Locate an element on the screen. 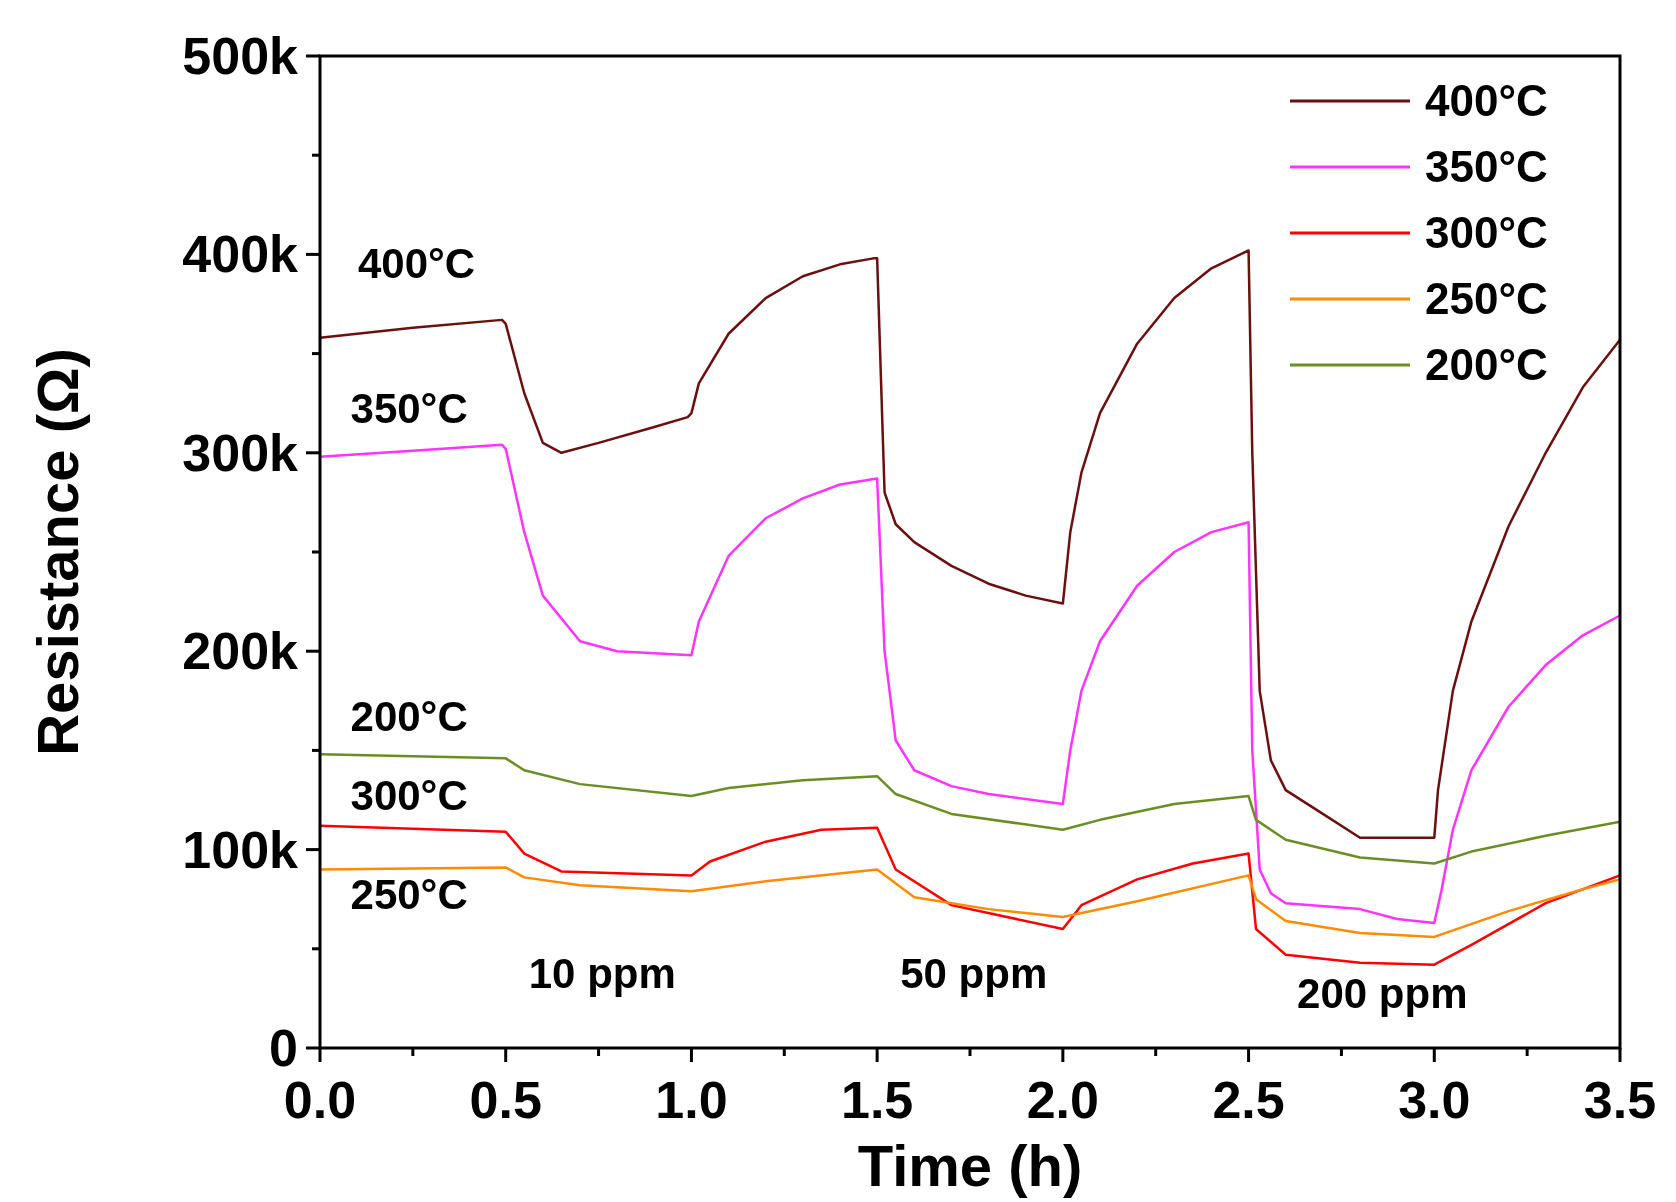 The width and height of the screenshot is (1676, 1202). legend-label: 300°C is located at coordinates (1486, 232).